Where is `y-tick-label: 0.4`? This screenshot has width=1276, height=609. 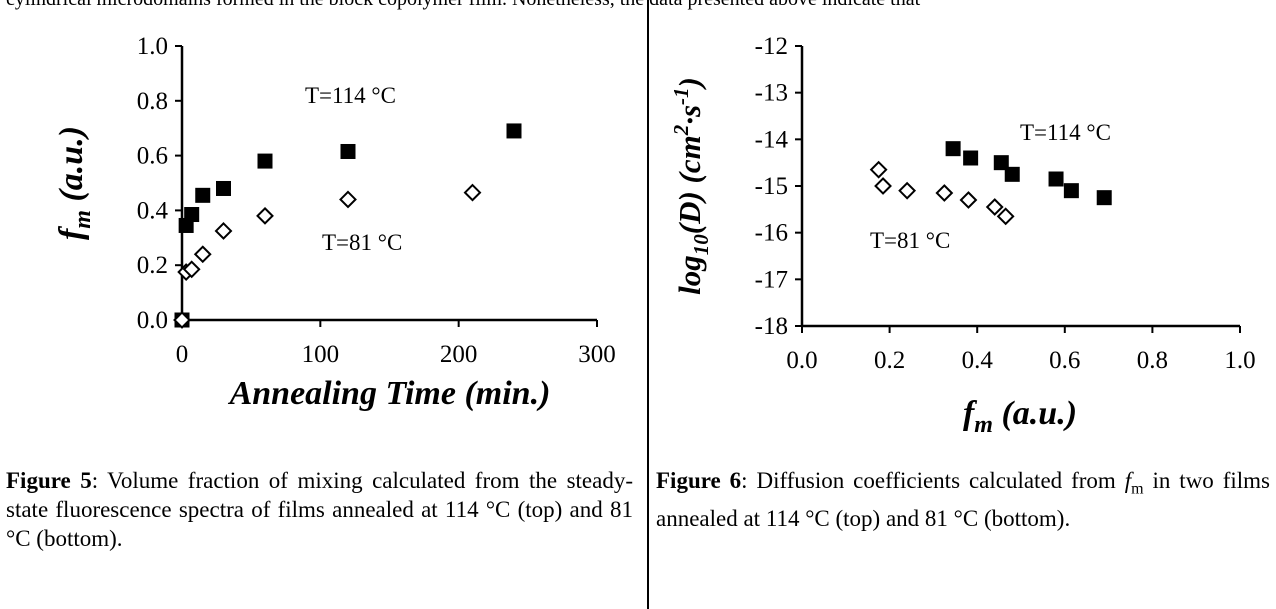 y-tick-label: 0.4 is located at coordinates (153, 210).